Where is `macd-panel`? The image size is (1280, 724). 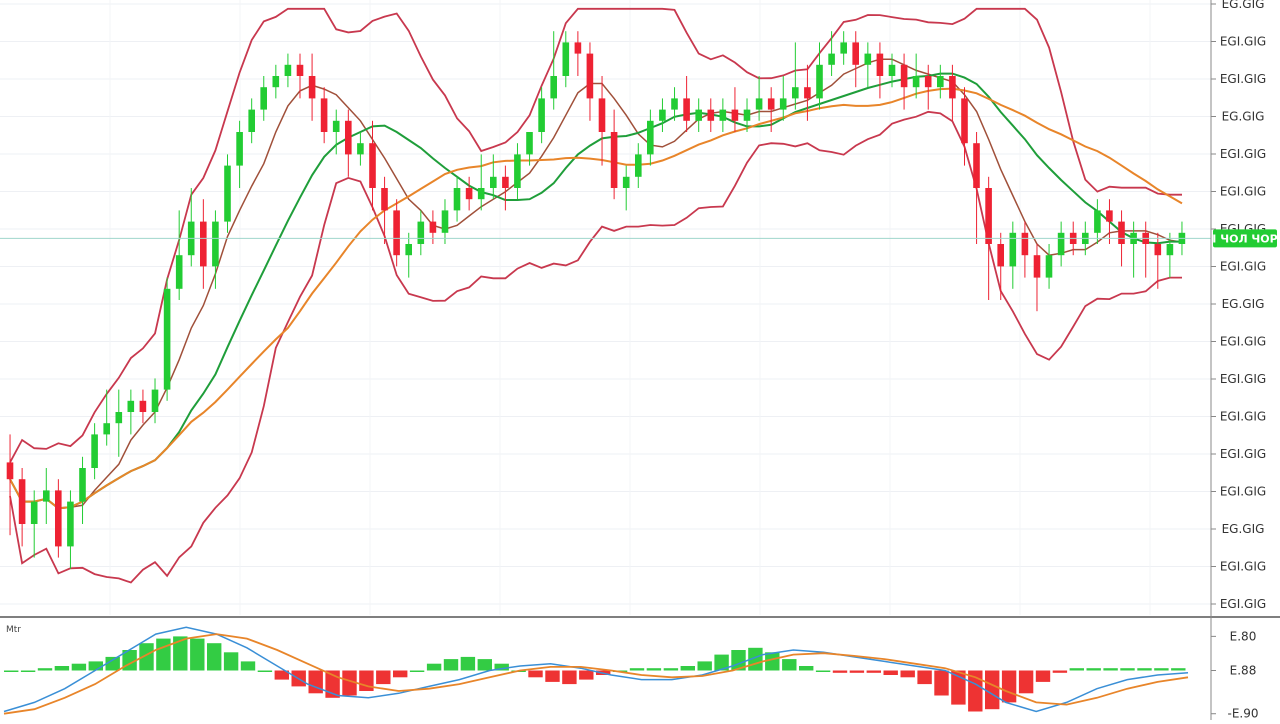 macd-panel is located at coordinates (596, 670).